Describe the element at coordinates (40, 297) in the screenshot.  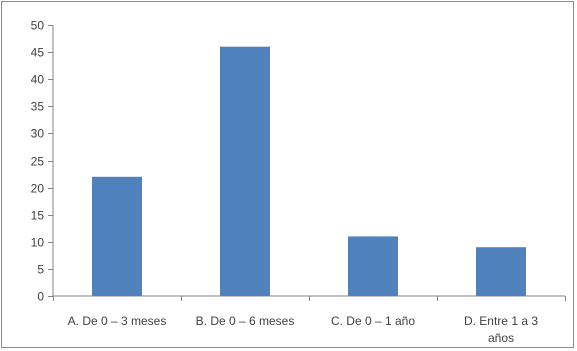
I see `y-tick-label: 0` at that location.